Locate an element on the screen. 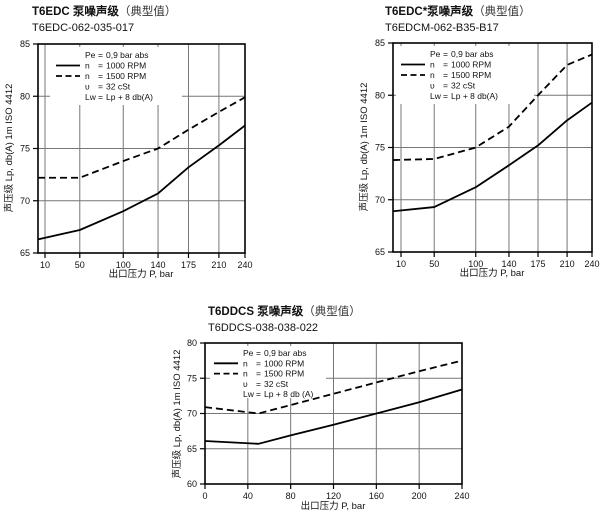 This screenshot has width=600, height=524. chart-3-curve-1500rpm is located at coordinates (333, 387).